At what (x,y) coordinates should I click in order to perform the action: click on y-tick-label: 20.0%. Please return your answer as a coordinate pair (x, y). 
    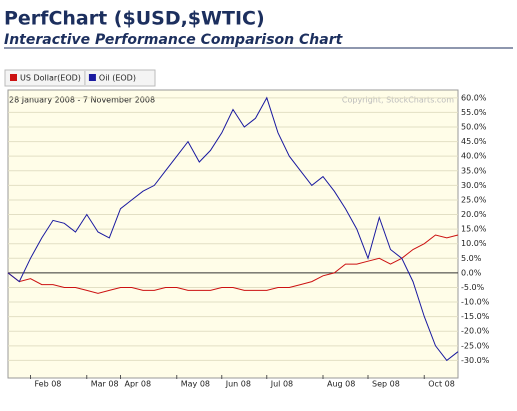
    Looking at the image, I should click on (474, 214).